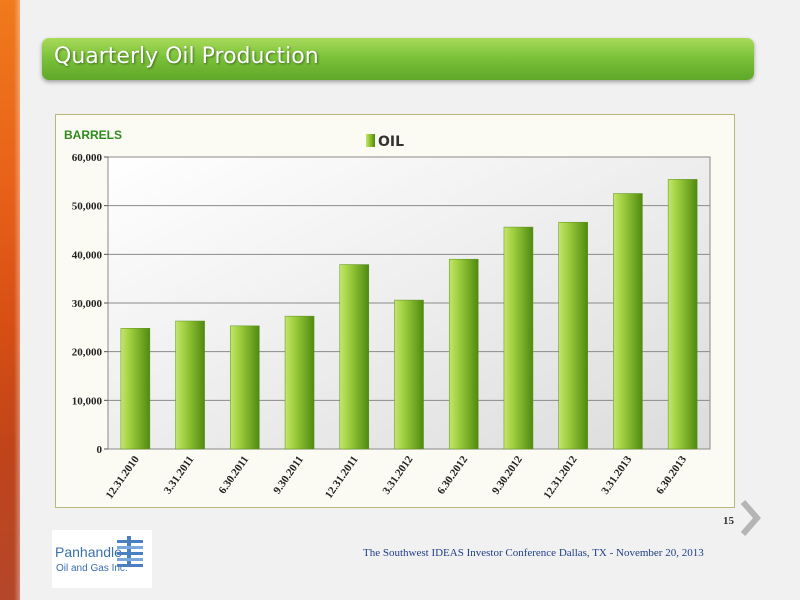 Image resolution: width=800 pixels, height=600 pixels. What do you see at coordinates (370, 140) in the screenshot?
I see `legend-swatch` at bounding box center [370, 140].